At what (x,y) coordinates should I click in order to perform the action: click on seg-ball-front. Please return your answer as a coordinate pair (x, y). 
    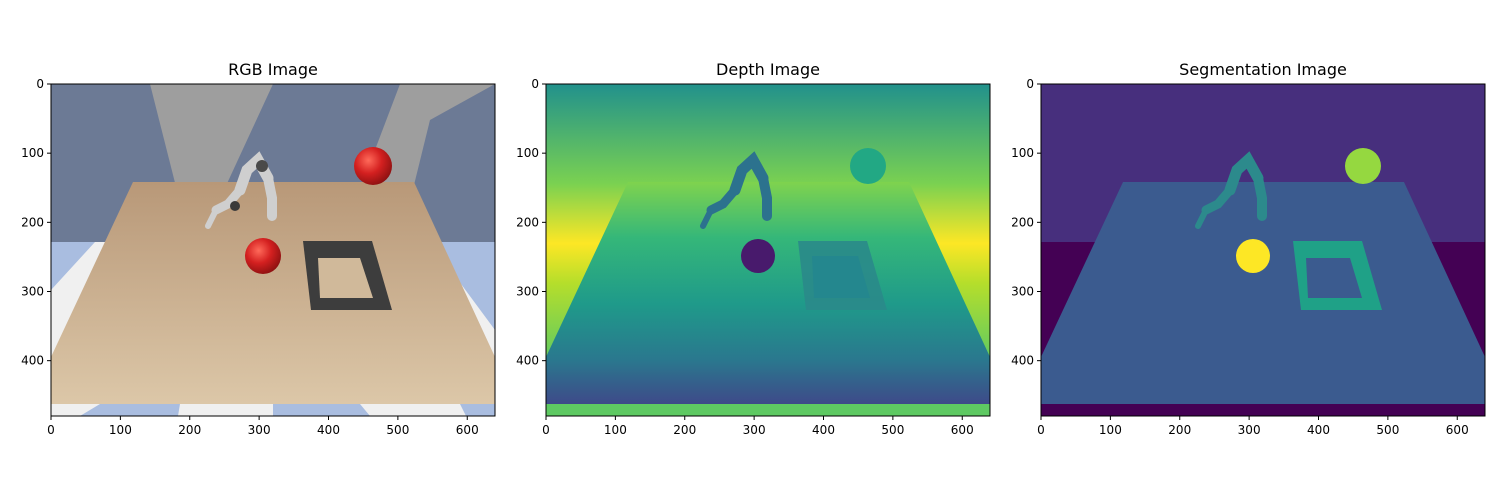
    Looking at the image, I should click on (1253, 256).